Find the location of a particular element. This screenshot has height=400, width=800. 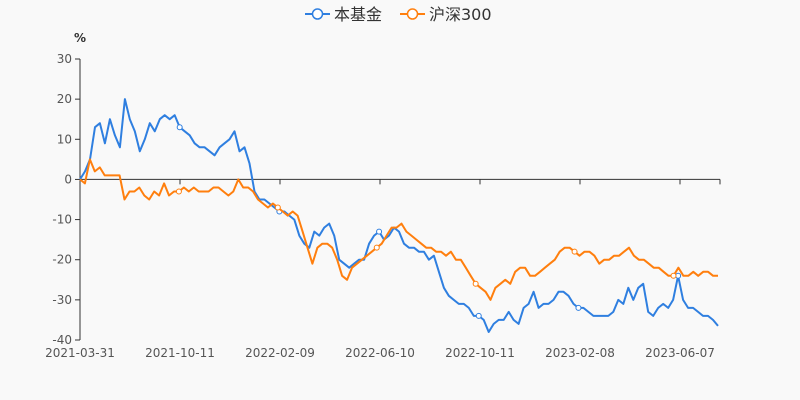

y-tick-label: 20 is located at coordinates (64, 99).